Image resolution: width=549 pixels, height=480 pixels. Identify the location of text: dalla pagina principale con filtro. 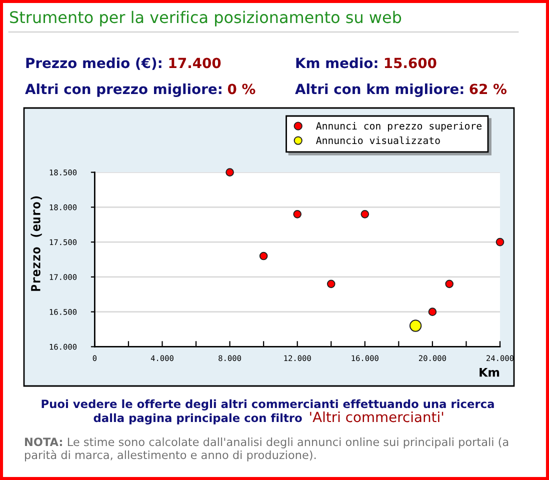
(198, 418).